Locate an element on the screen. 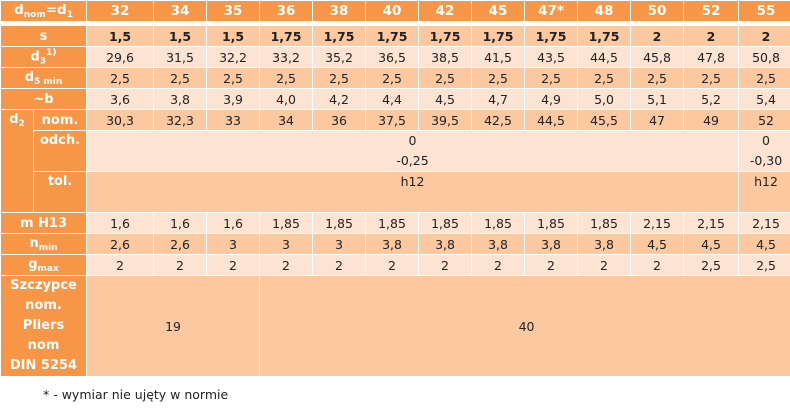 The image size is (790, 414). column-header: 36 is located at coordinates (286, 13).